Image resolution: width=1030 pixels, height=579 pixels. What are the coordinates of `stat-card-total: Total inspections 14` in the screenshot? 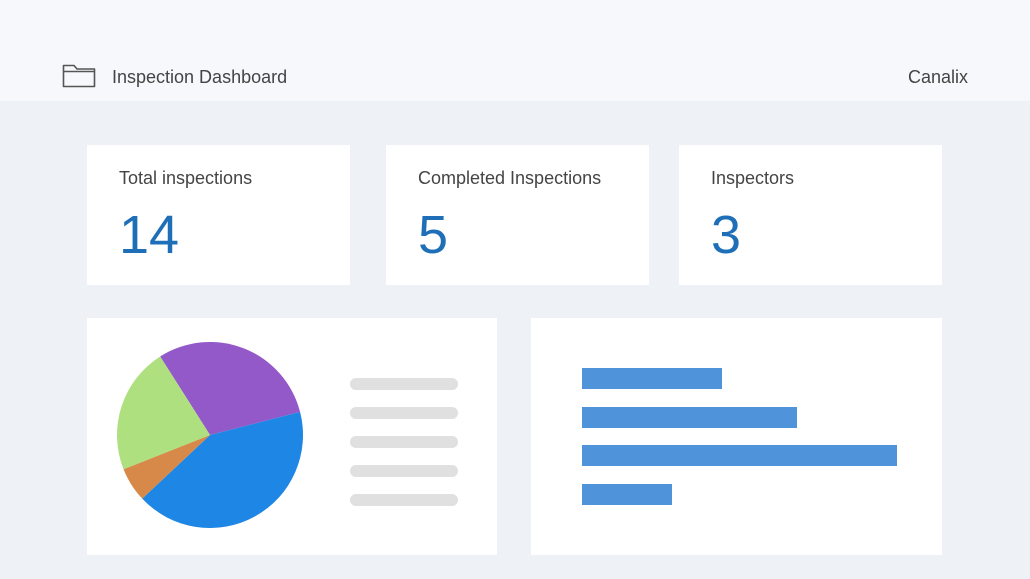 It's located at (218, 215).